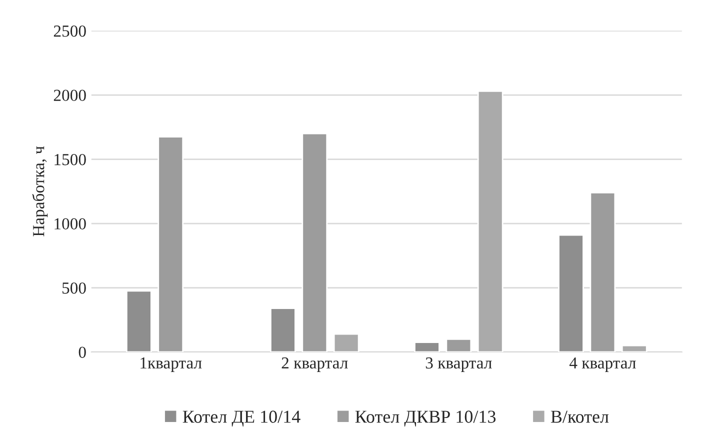 Image resolution: width=703 pixels, height=440 pixels. I want to click on x-tick-label: 4 квартал, so click(602, 364).